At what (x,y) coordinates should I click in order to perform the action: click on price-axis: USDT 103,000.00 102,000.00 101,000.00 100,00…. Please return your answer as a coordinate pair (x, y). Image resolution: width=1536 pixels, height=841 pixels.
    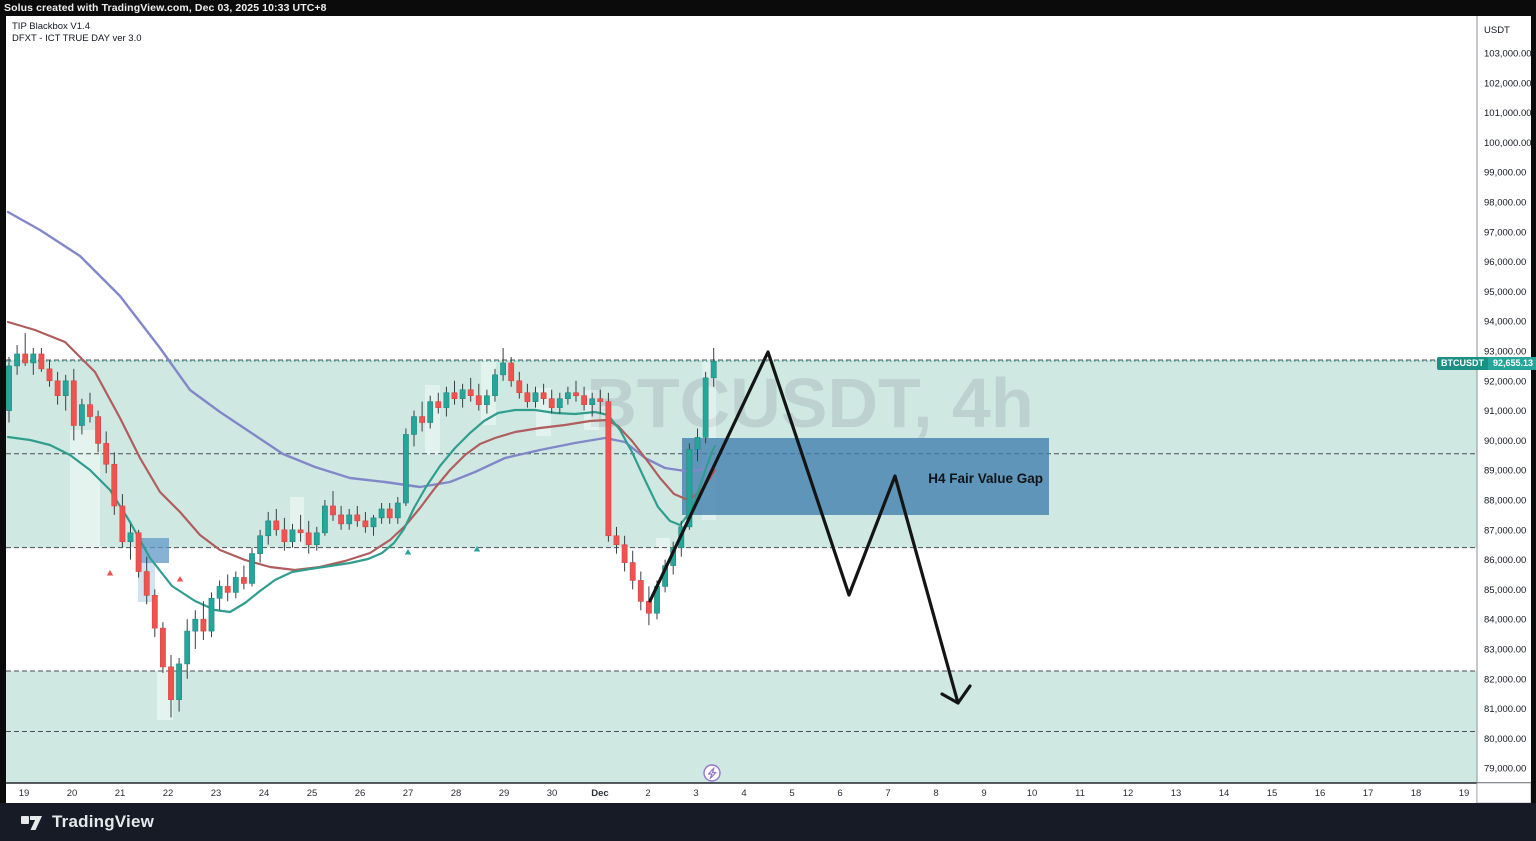
    Looking at the image, I should click on (1508, 400).